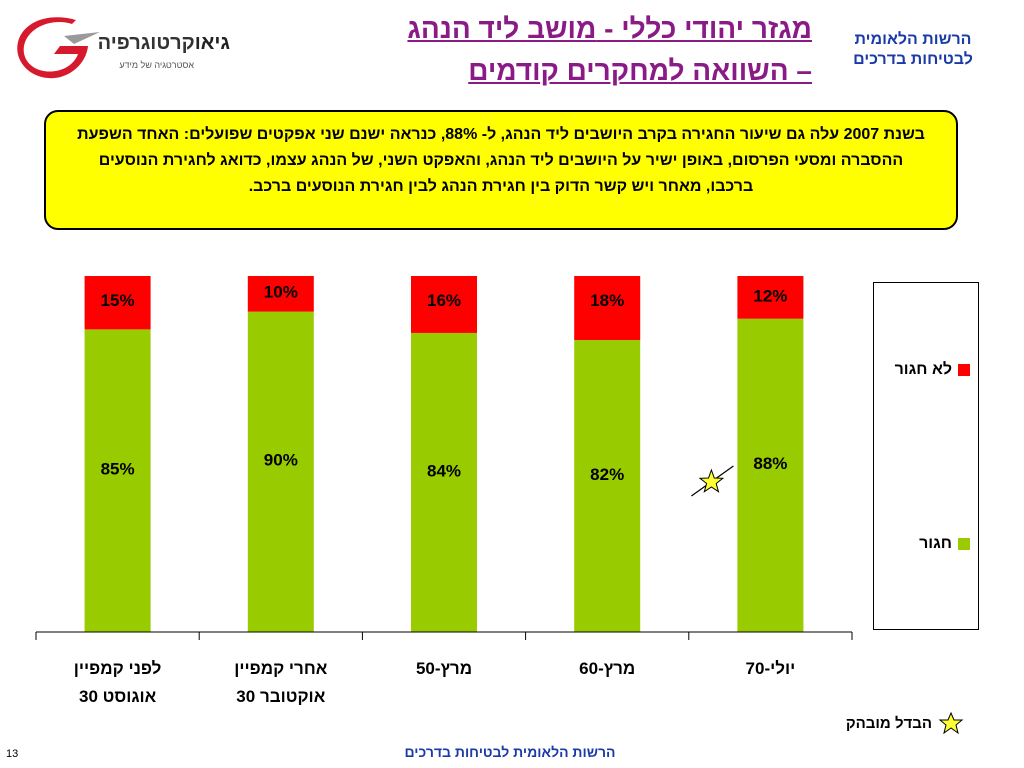 The height and width of the screenshot is (768, 1024). What do you see at coordinates (118, 300) in the screenshot?
I see `data-label-not-belted-0: 15%` at bounding box center [118, 300].